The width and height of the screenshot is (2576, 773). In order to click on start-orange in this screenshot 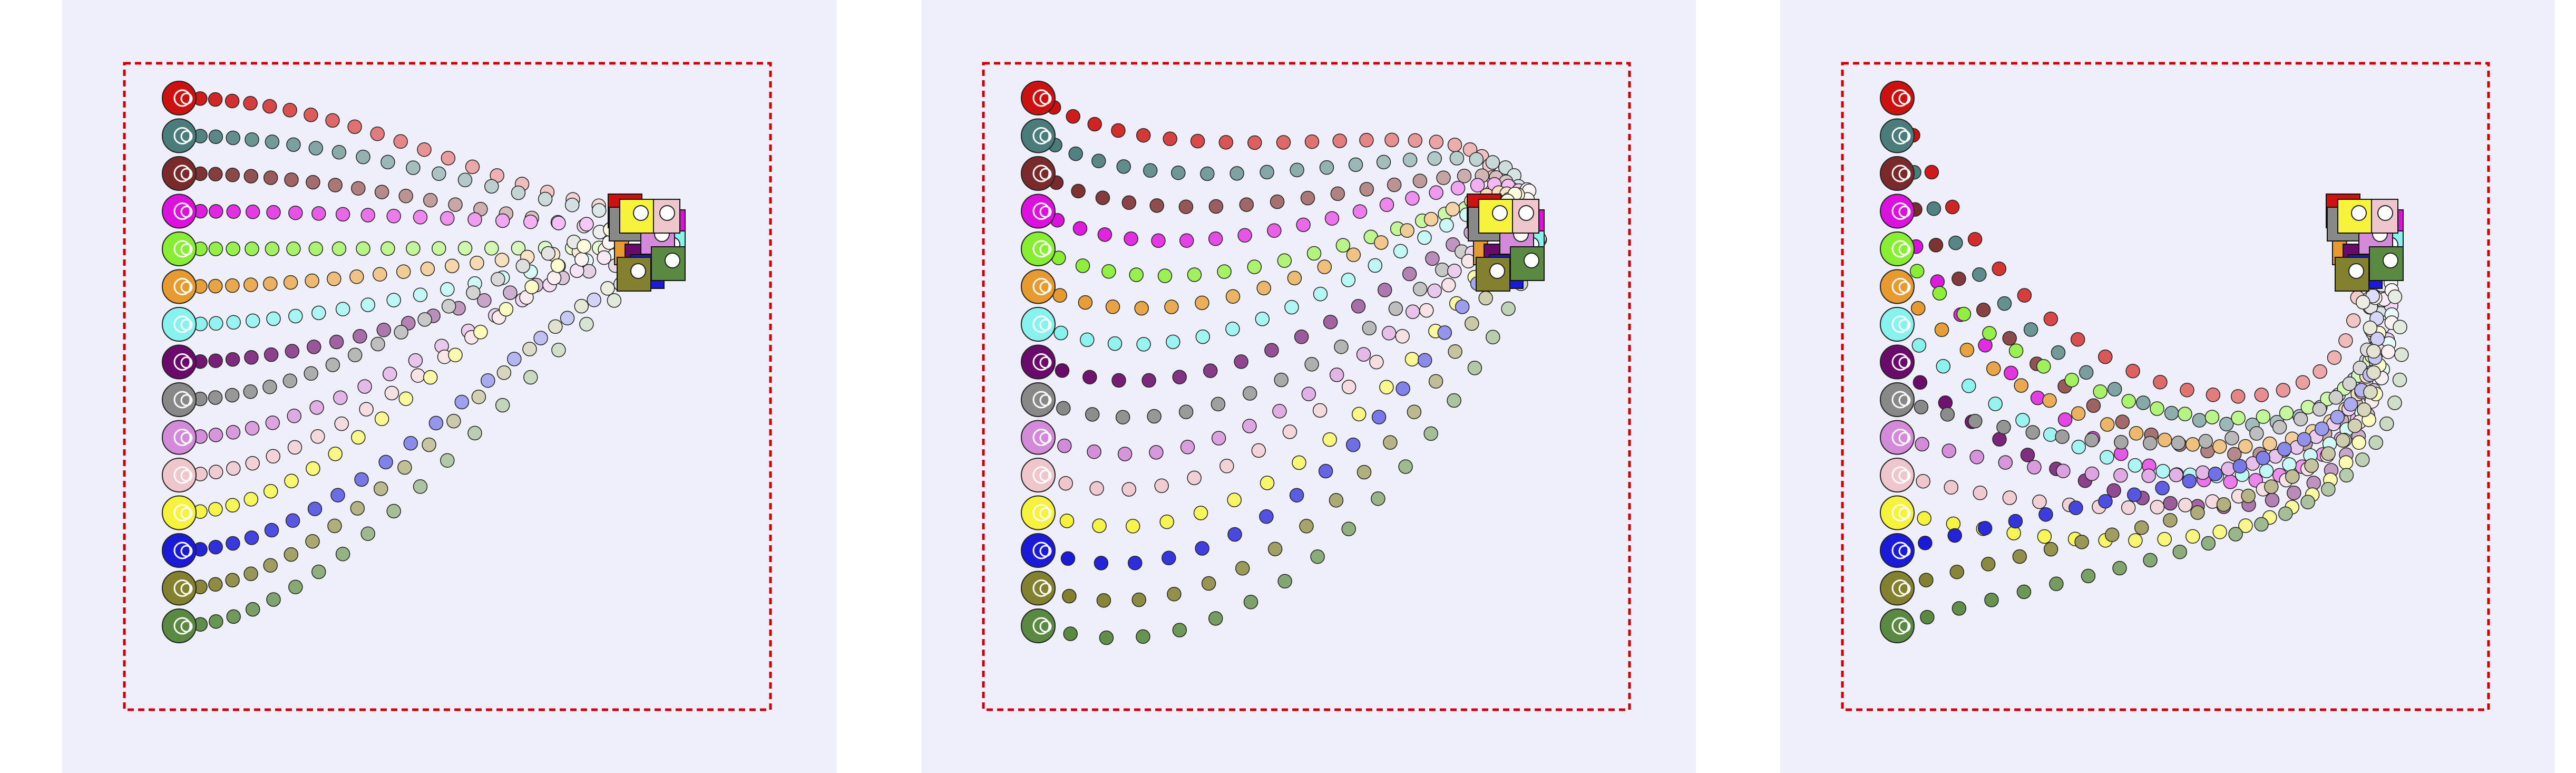, I will do `click(1038, 286)`.